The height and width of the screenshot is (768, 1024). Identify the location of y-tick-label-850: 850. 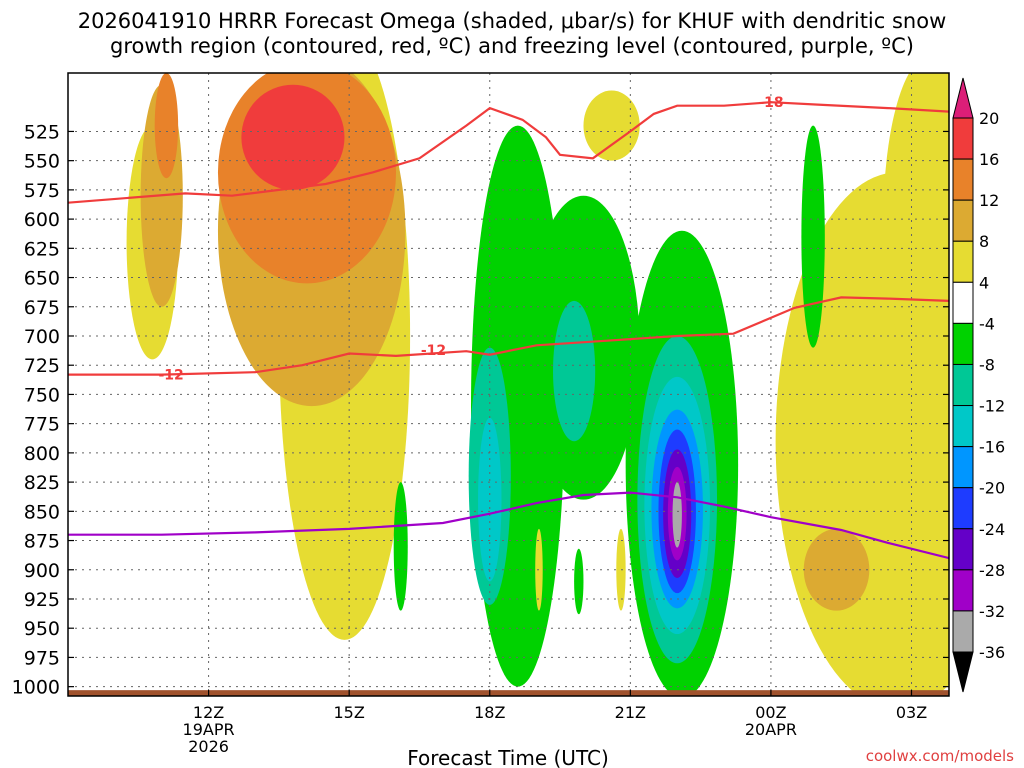
(42, 512).